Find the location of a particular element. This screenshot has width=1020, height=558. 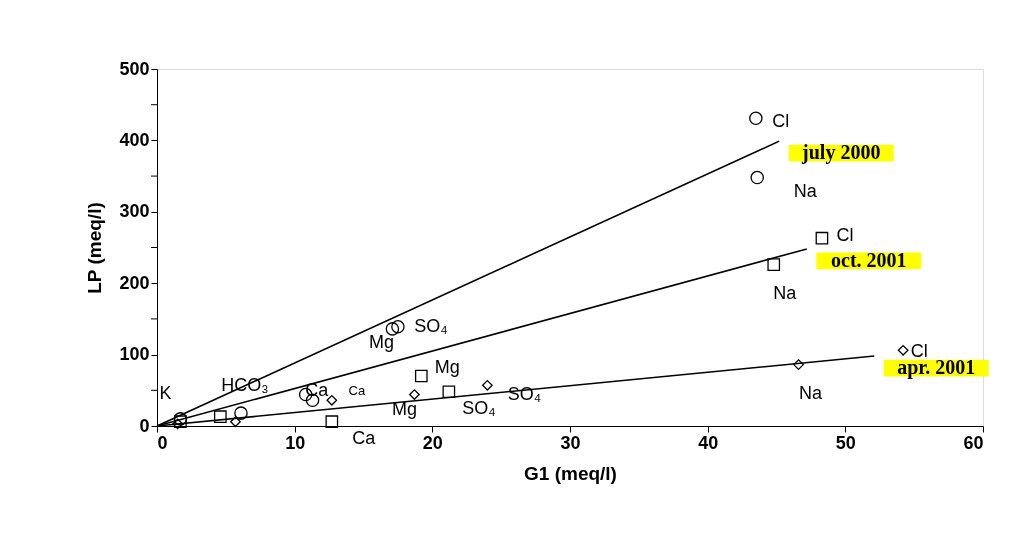

x-axis-title: G1 (meq/l) is located at coordinates (570, 473).